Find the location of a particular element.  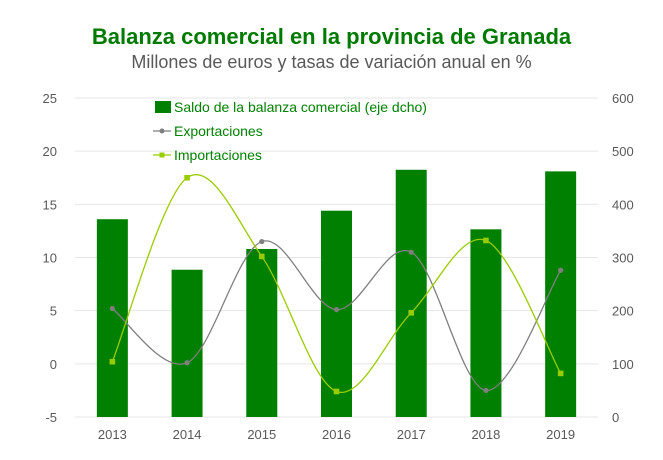

right-tick-label: 100 is located at coordinates (623, 364).